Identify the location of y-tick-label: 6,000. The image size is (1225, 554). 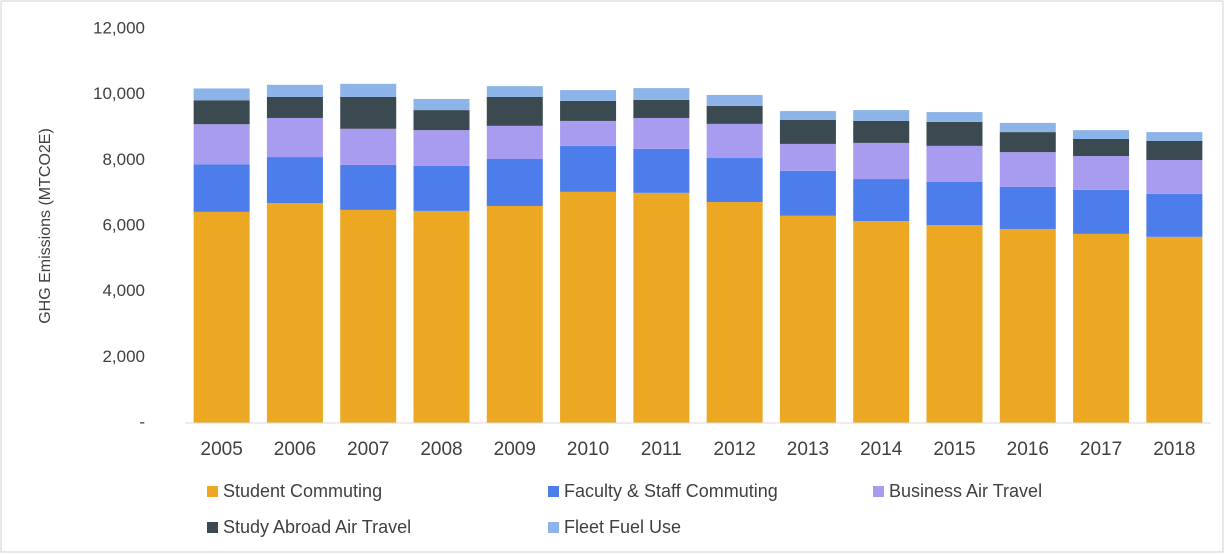
(123, 224).